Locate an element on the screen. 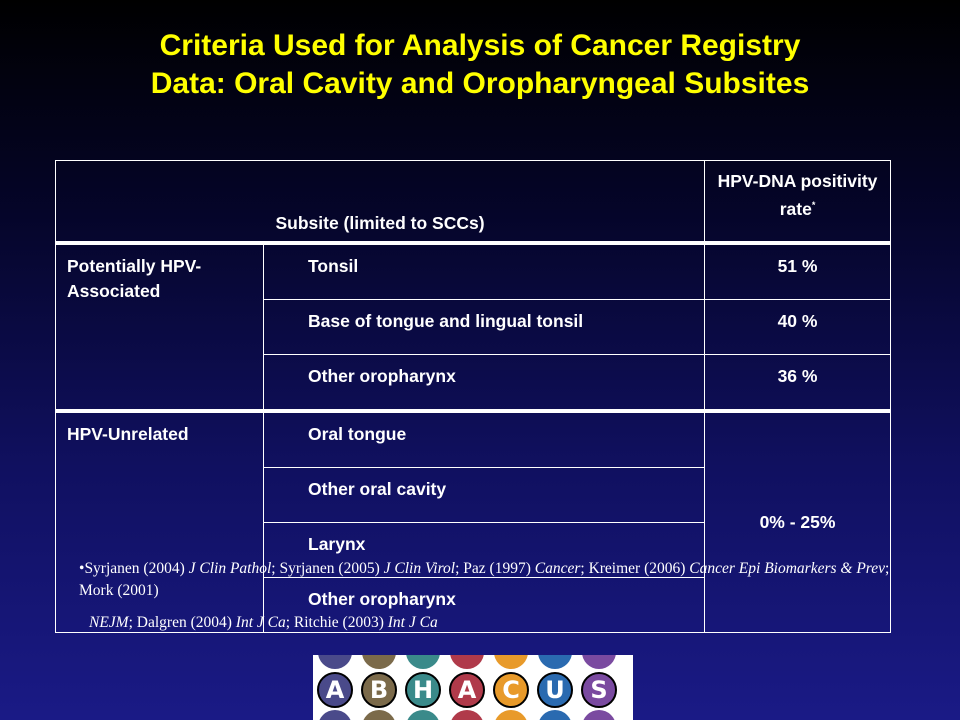 This screenshot has height=720, width=960. ref-journal: Cancer is located at coordinates (557, 568).